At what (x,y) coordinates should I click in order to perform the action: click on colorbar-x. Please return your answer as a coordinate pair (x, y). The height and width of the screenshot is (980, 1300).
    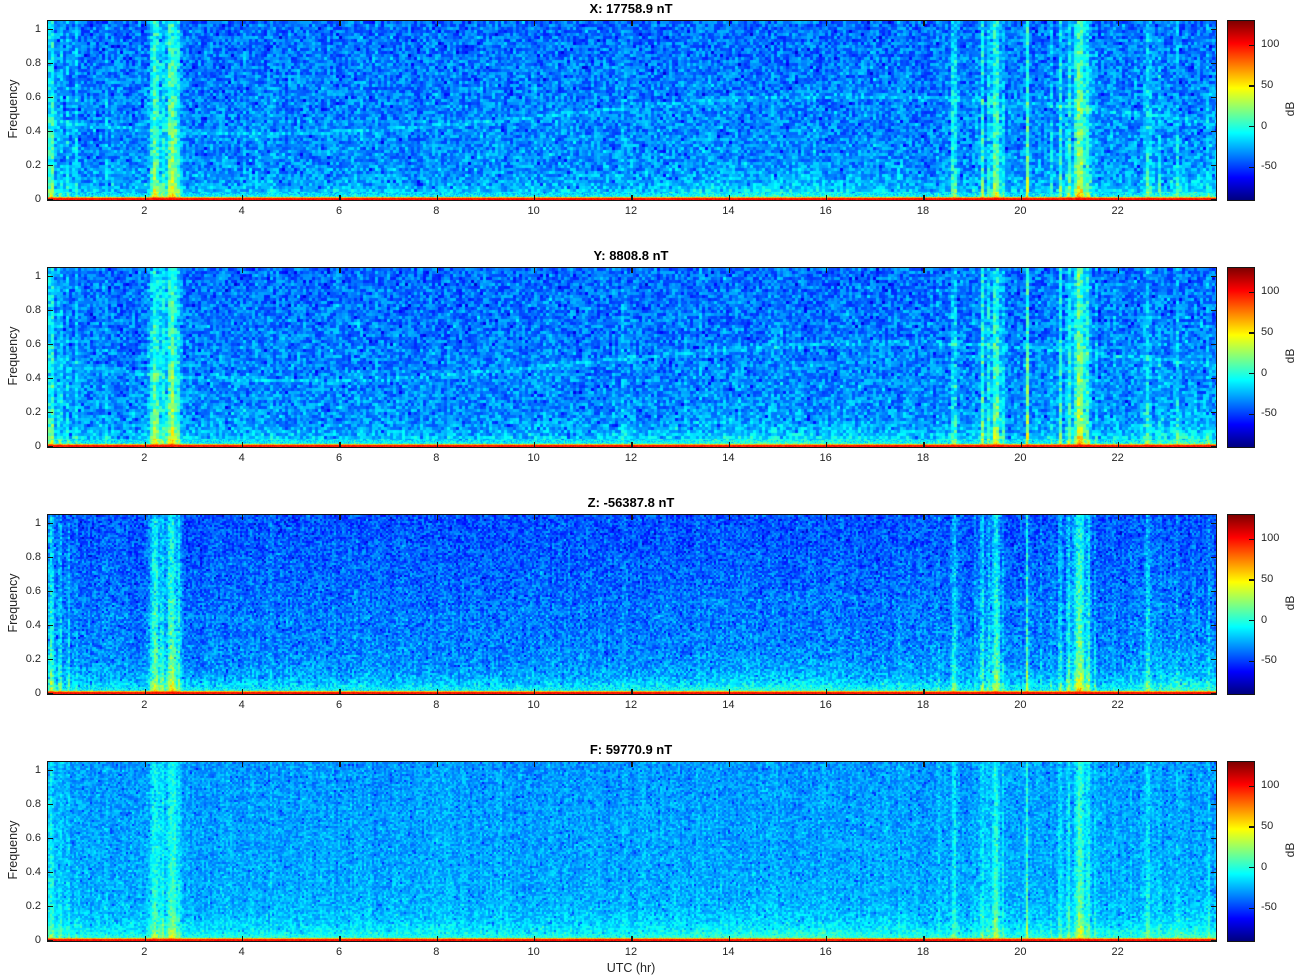
    Looking at the image, I should click on (1241, 110).